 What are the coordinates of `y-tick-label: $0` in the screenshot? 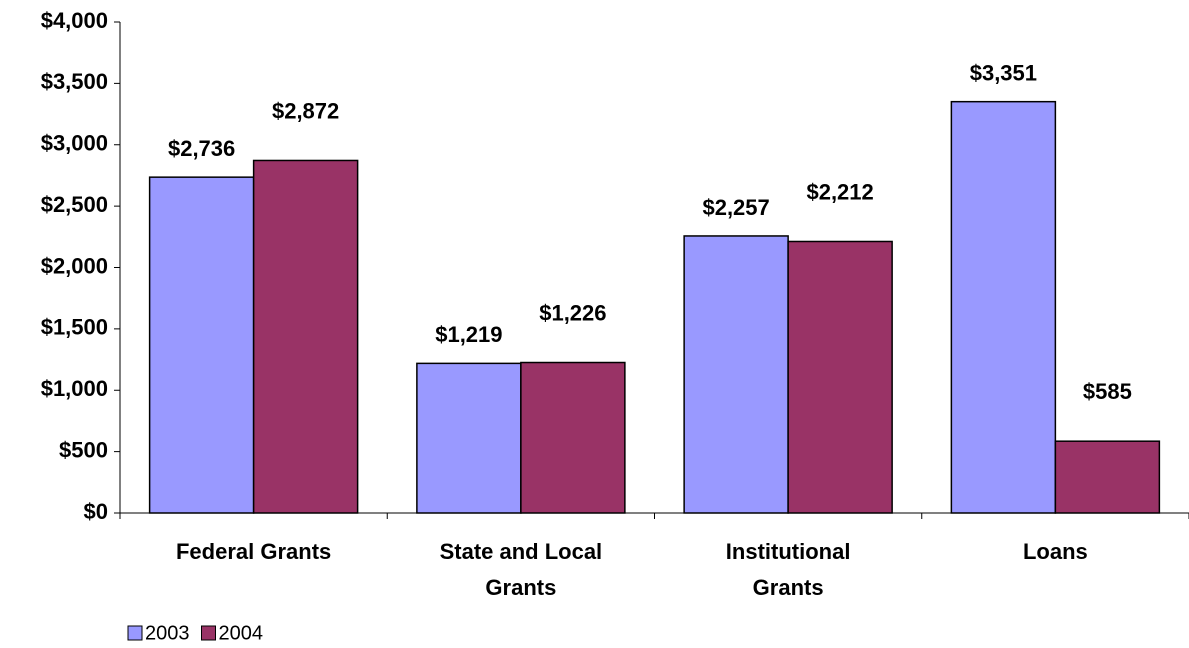 It's located at (96, 511).